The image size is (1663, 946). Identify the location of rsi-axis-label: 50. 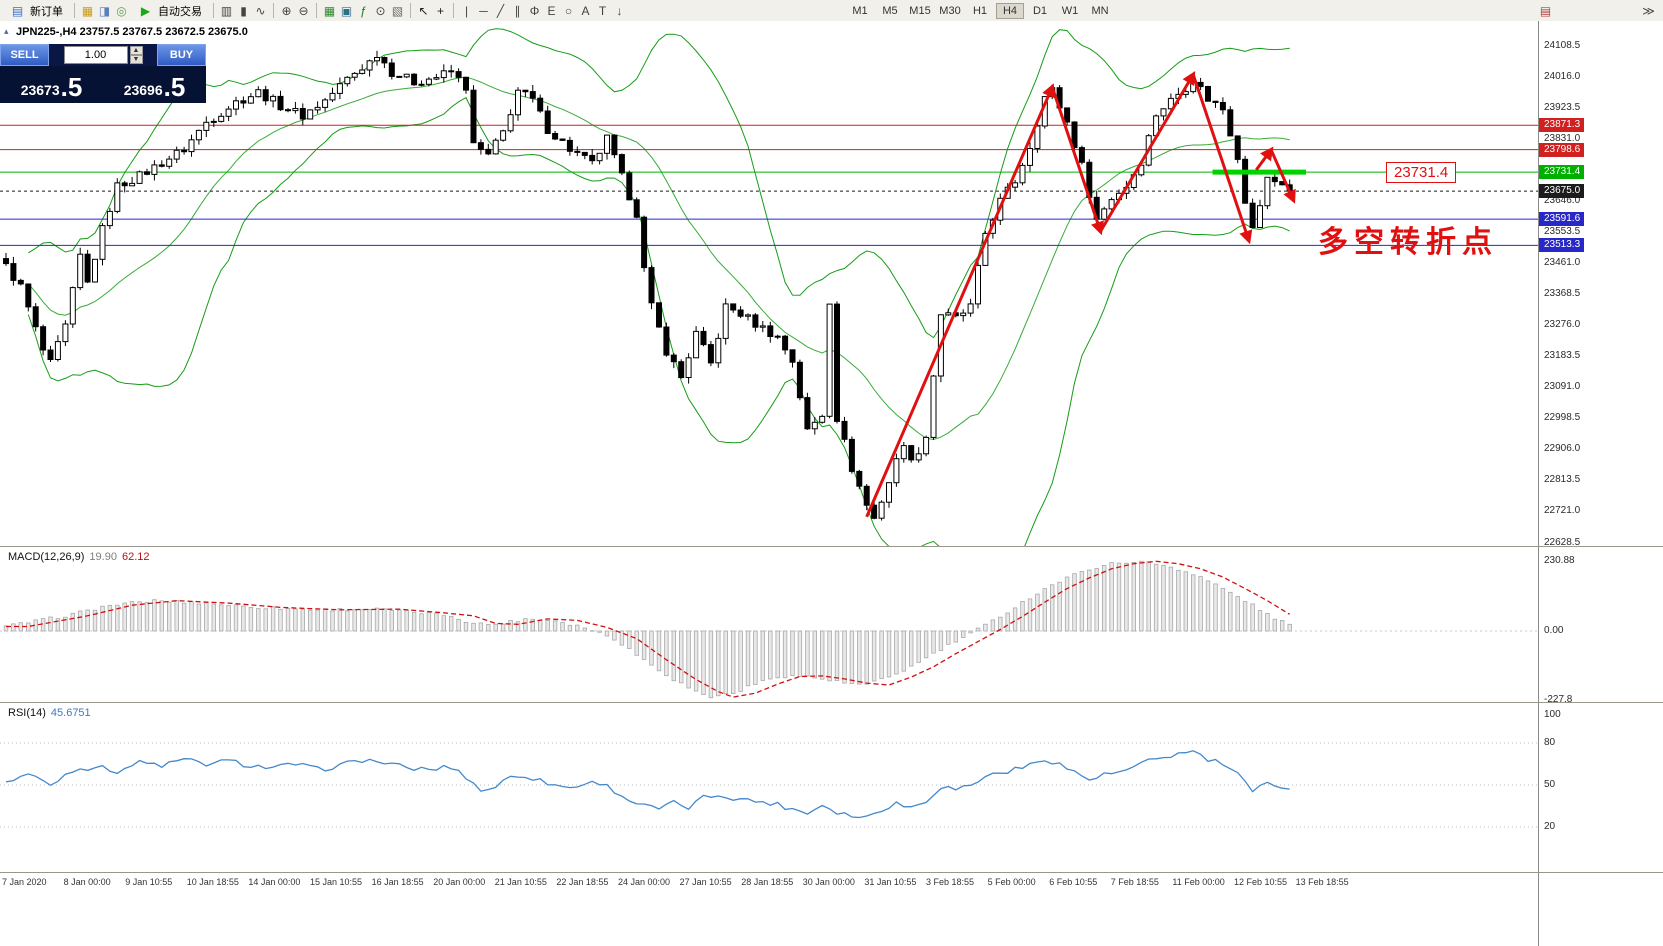
(1550, 784).